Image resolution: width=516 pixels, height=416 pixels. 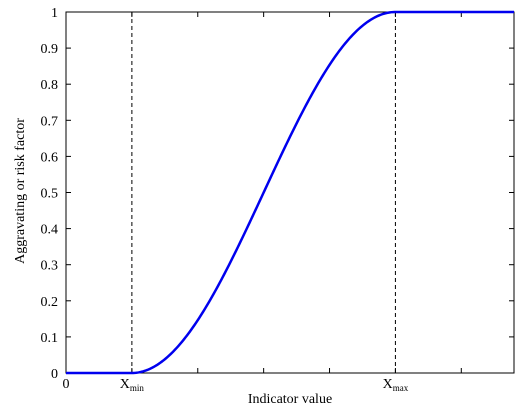 I want to click on y-axis-label: Aggravating or risk factor, so click(x=20, y=191).